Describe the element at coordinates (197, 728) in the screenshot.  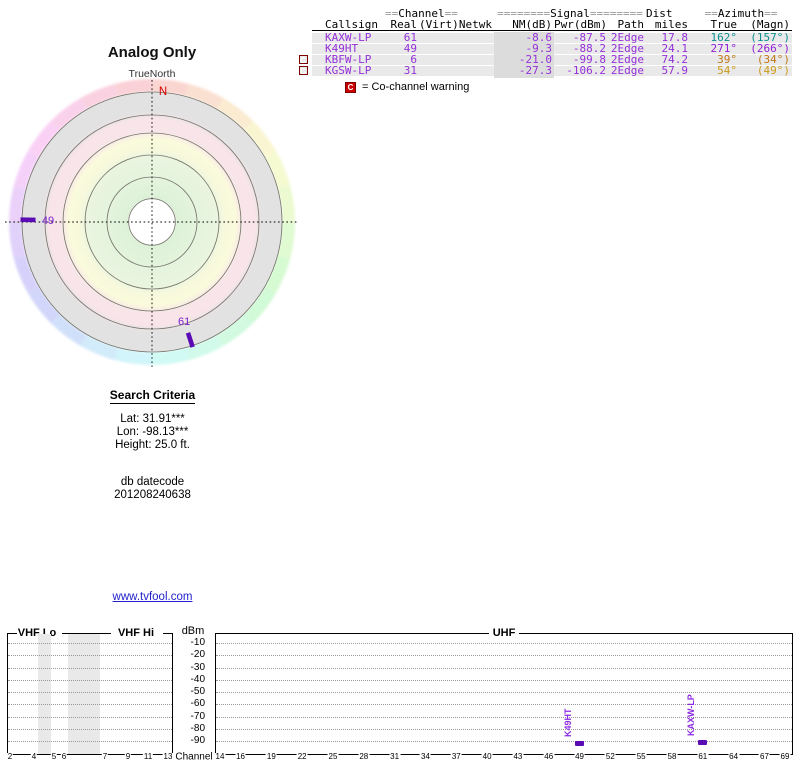
I see `dbm-tick-label: -80` at that location.